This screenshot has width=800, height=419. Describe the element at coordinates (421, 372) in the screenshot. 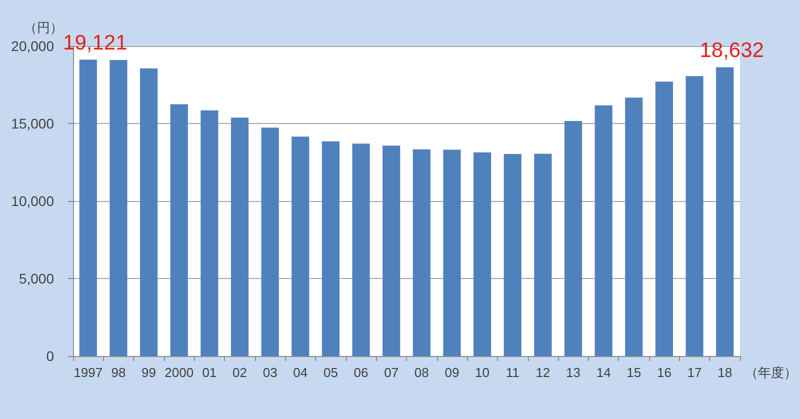

I see `x-tick-label: 08` at that location.